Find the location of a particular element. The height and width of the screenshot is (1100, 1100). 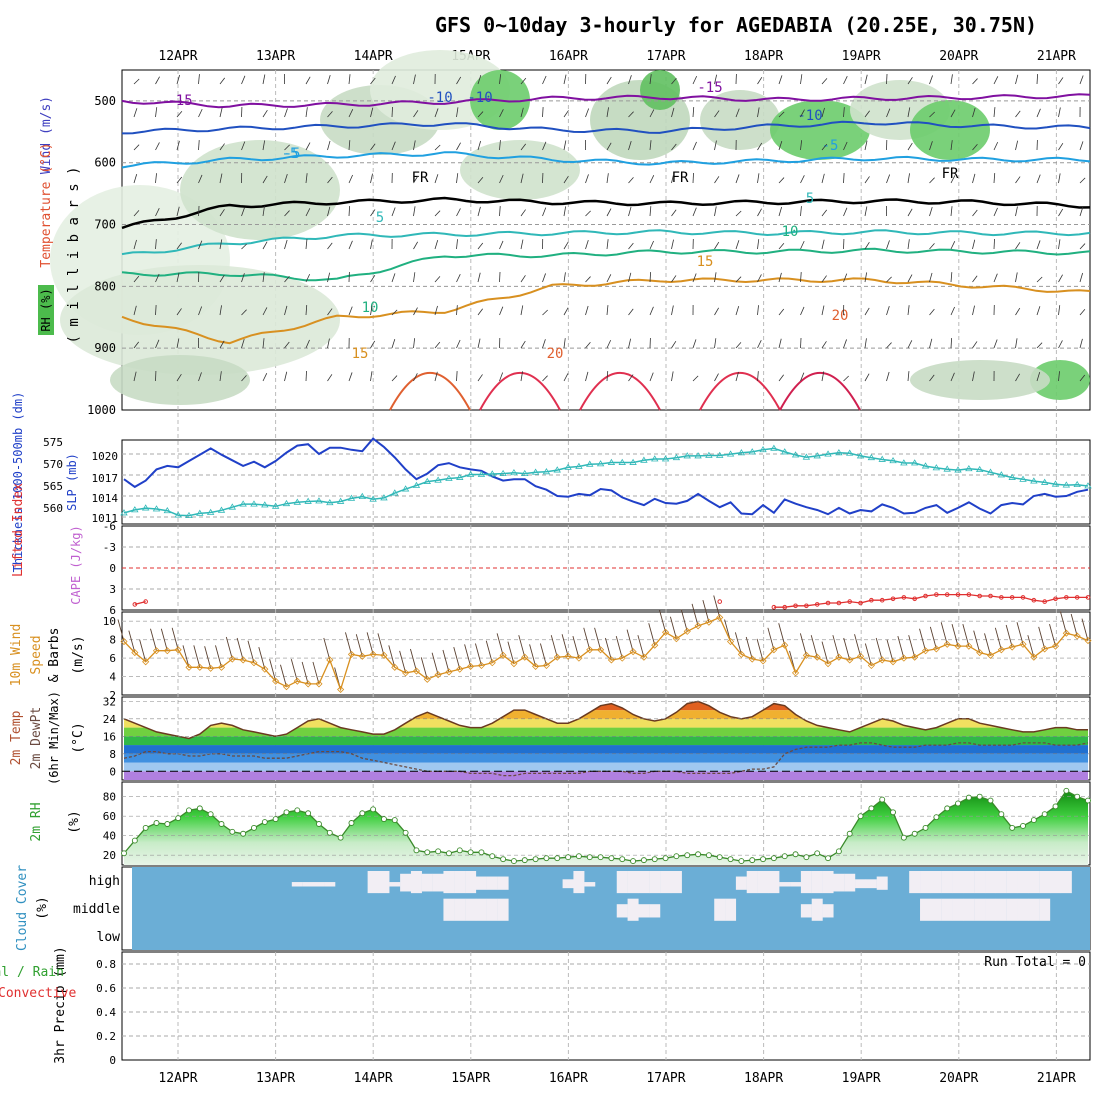

panel-frame-slp is located at coordinates (606, 482).